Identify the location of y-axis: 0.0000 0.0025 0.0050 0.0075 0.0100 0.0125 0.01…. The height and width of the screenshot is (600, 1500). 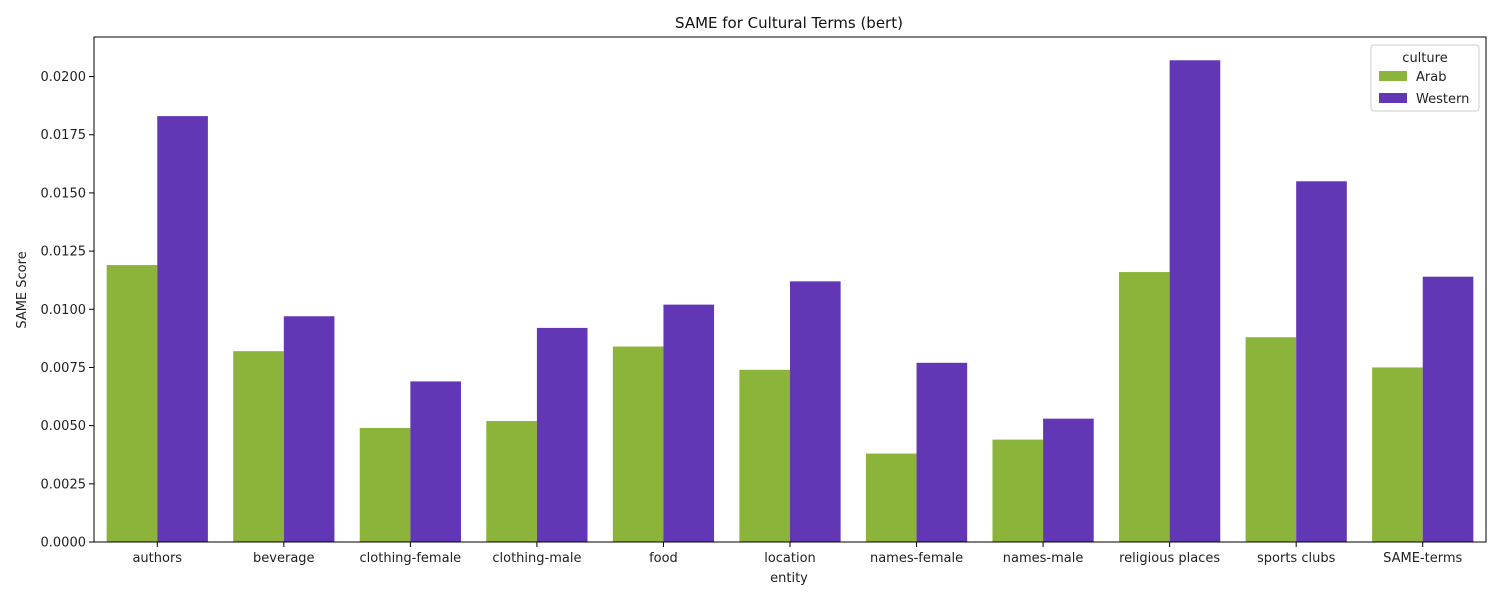
(67, 310).